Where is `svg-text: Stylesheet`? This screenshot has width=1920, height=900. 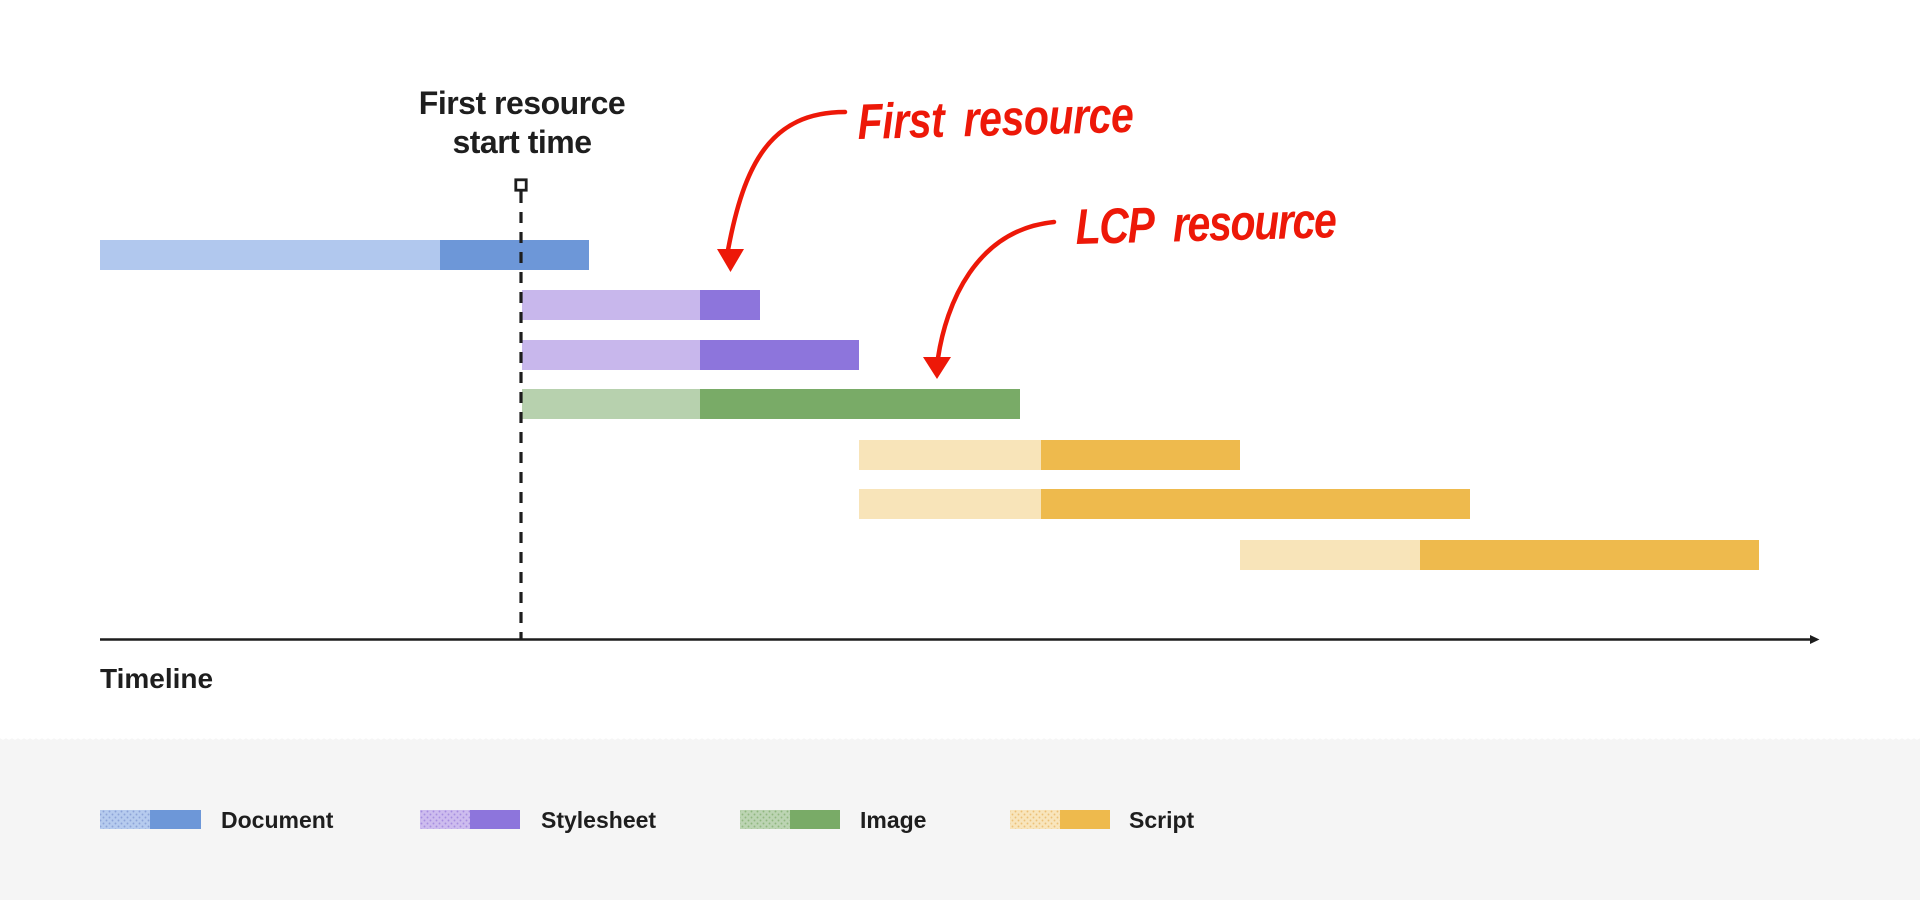
svg-text: Stylesheet is located at coordinates (598, 820).